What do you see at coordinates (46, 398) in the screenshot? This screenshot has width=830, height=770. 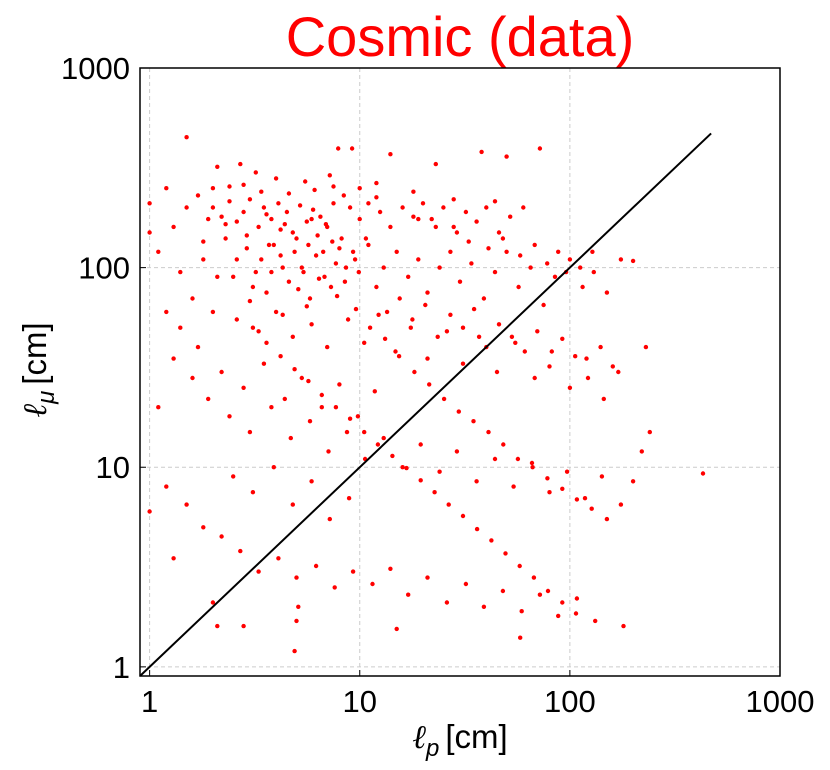 I see `y-axis-subscript: μ` at bounding box center [46, 398].